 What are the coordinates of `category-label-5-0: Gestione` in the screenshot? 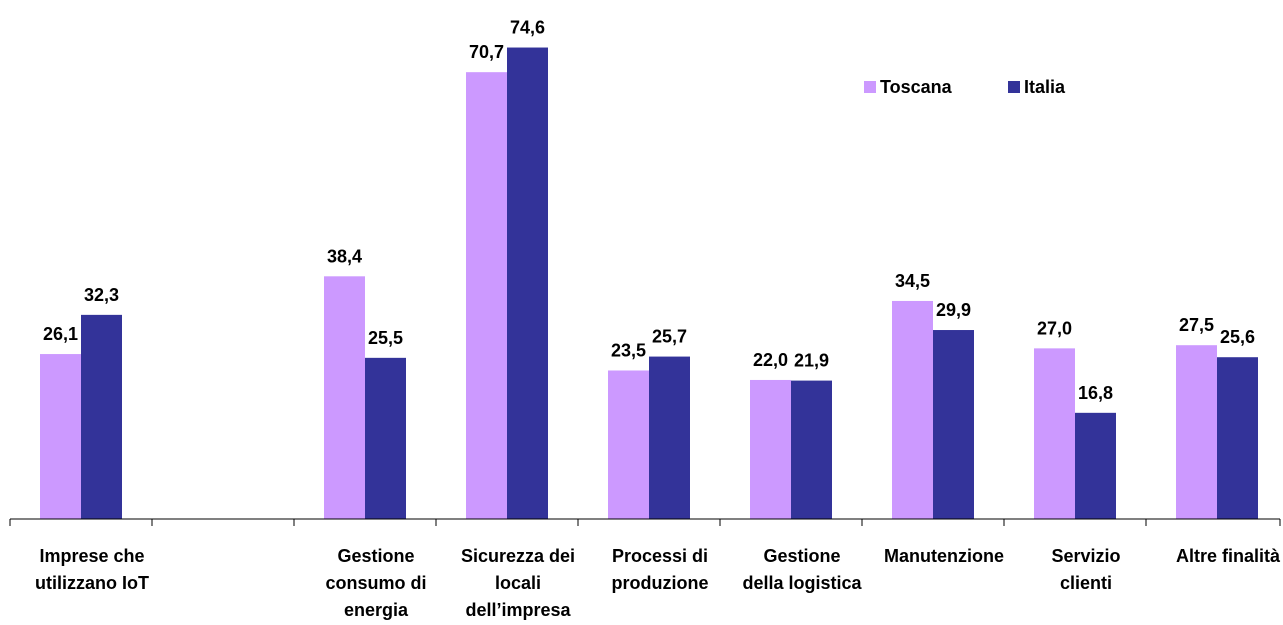 It's located at (801, 556).